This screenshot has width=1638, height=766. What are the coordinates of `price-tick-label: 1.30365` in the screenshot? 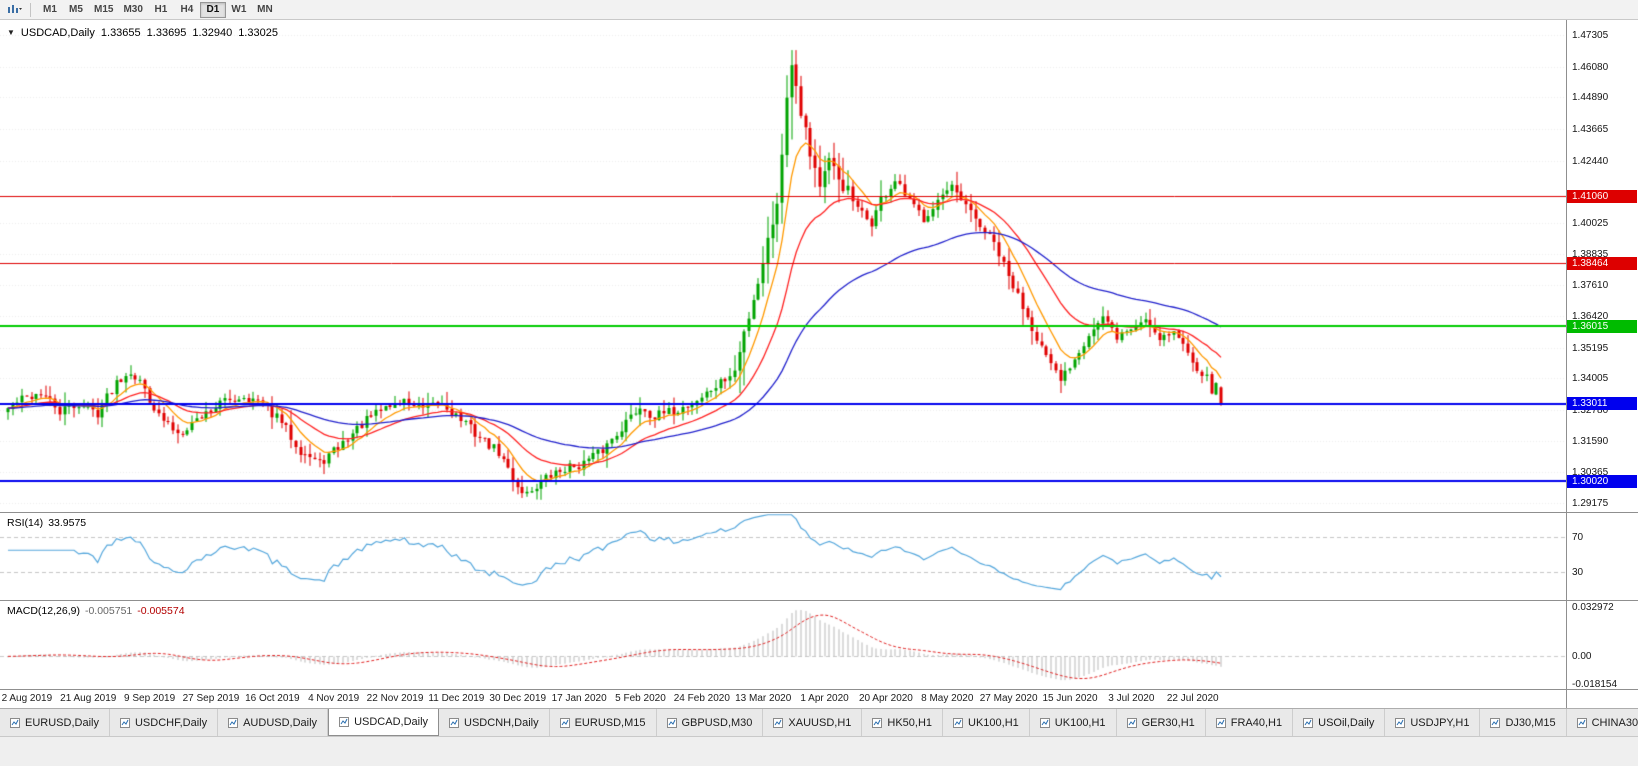 It's located at (1590, 473).